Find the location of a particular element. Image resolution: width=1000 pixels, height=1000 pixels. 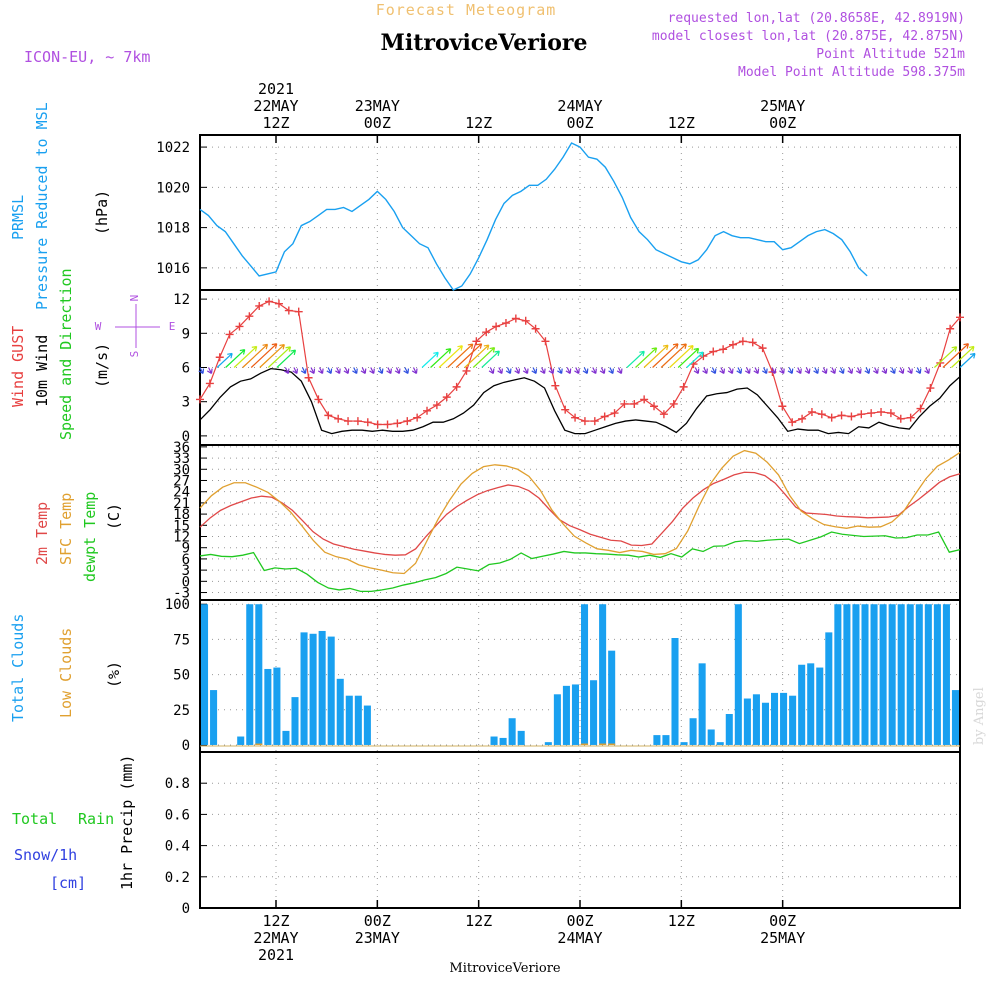

top-time-label: 22MAY is located at coordinates (275, 106).